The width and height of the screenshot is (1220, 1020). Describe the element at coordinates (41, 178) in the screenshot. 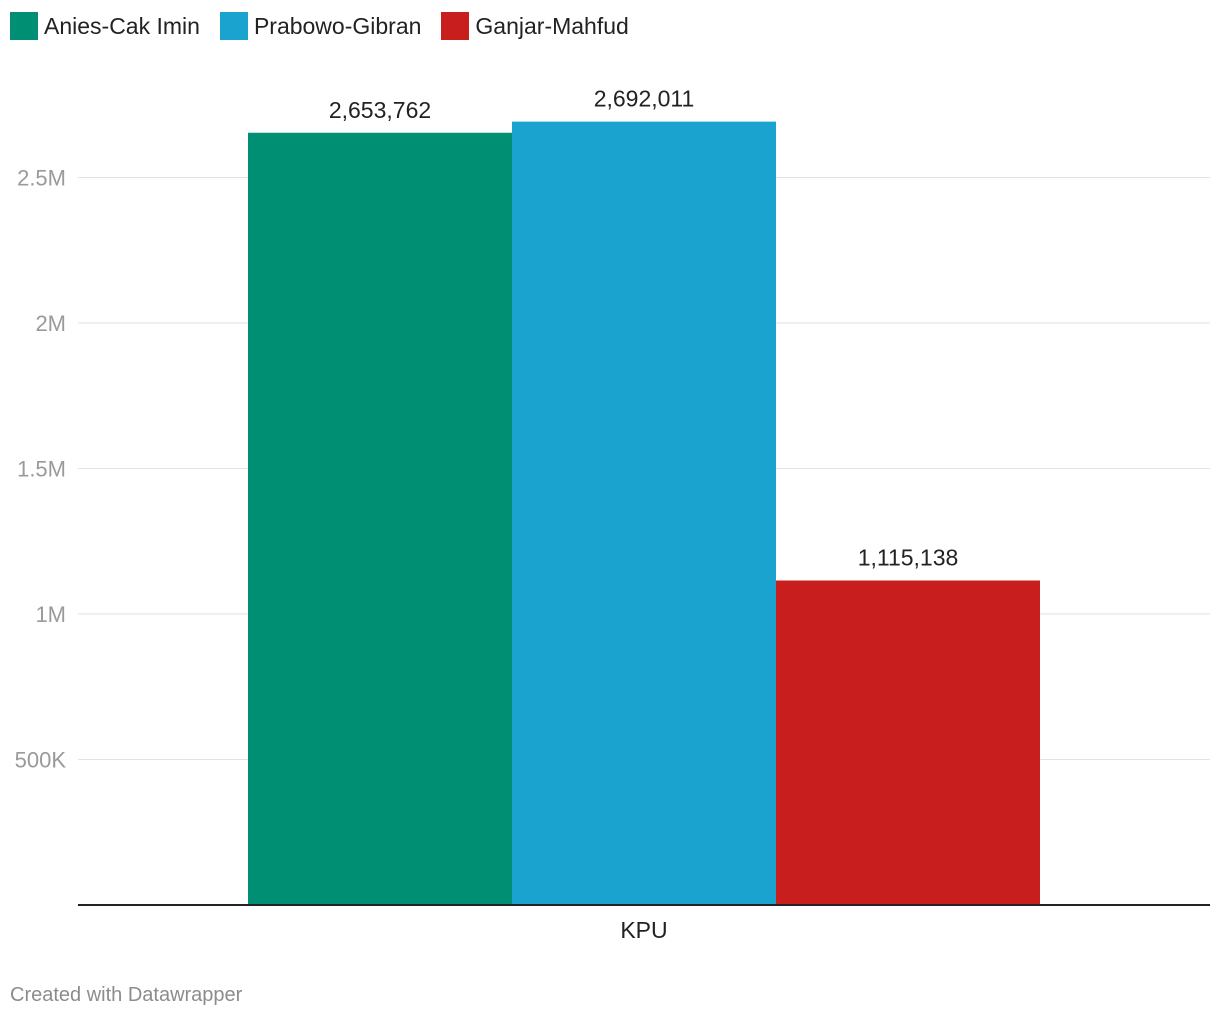

I see `y-tick-label: 2.5M` at that location.